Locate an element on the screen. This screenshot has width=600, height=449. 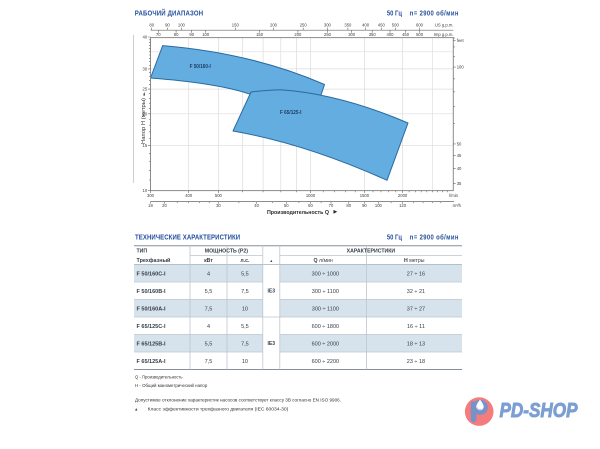
svg-text: Трехфазный is located at coordinates (154, 260).